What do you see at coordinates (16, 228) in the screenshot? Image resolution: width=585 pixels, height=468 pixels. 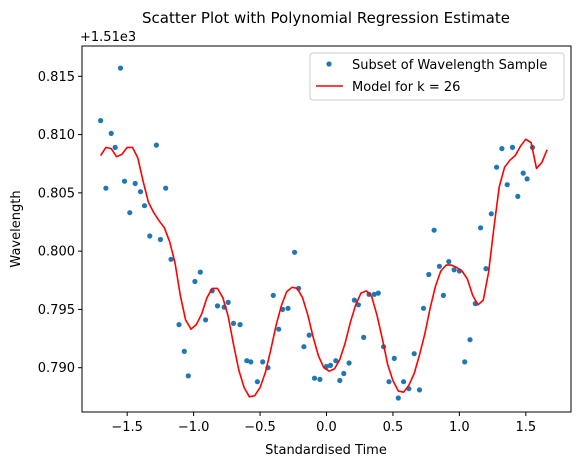 I see `y-axis-label: Wavelength` at bounding box center [16, 228].